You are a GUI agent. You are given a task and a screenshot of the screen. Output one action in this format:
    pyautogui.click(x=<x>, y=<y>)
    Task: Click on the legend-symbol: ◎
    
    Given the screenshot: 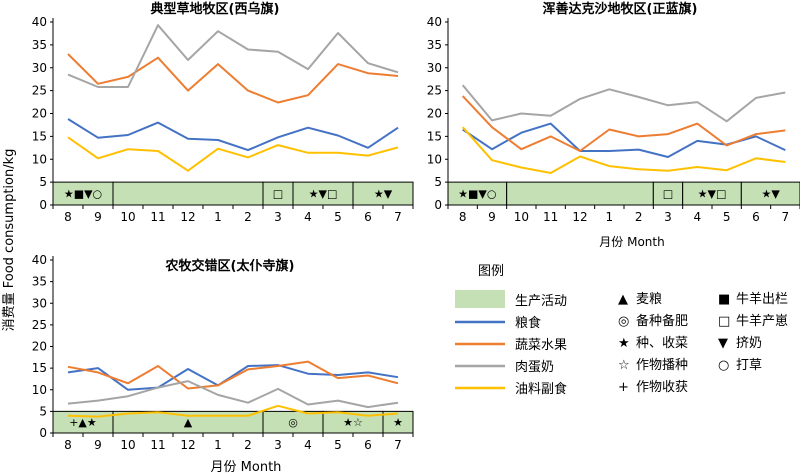 What is the action you would take?
    pyautogui.click(x=623, y=321)
    